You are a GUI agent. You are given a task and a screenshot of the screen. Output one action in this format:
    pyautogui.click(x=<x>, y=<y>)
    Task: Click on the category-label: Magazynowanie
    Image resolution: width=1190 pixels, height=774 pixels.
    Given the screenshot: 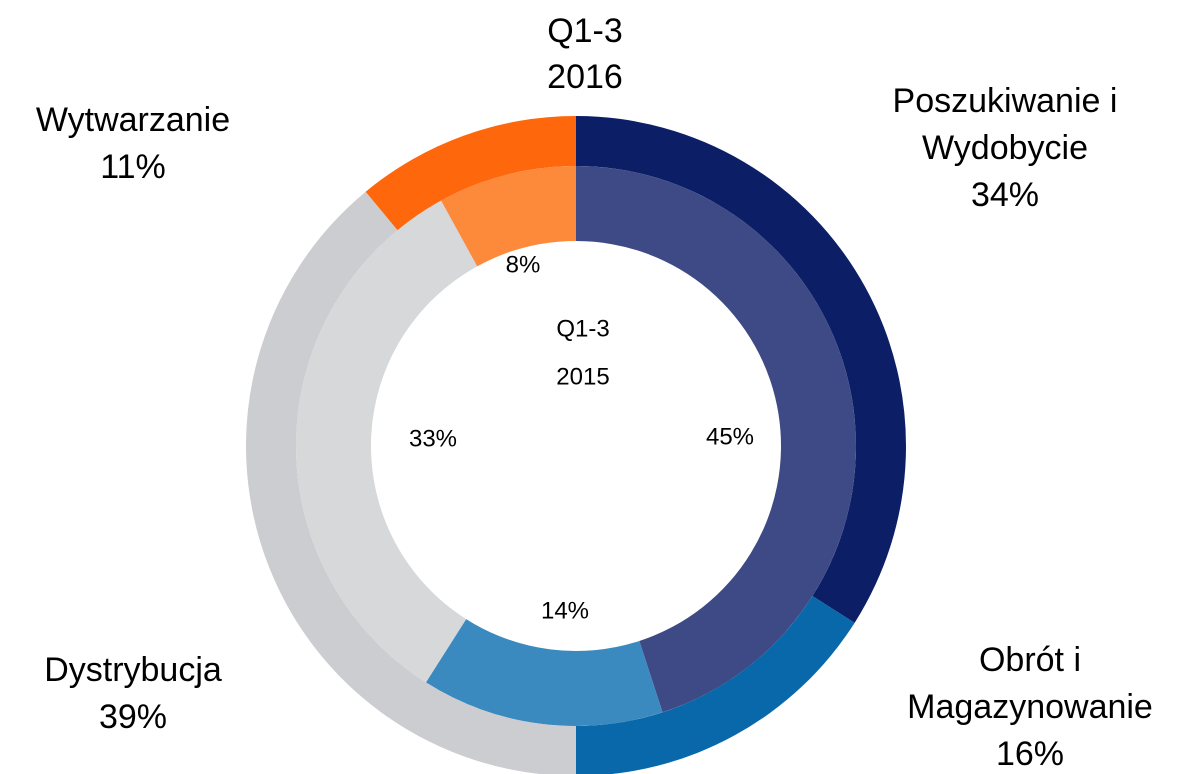 What is the action you would take?
    pyautogui.click(x=1030, y=707)
    